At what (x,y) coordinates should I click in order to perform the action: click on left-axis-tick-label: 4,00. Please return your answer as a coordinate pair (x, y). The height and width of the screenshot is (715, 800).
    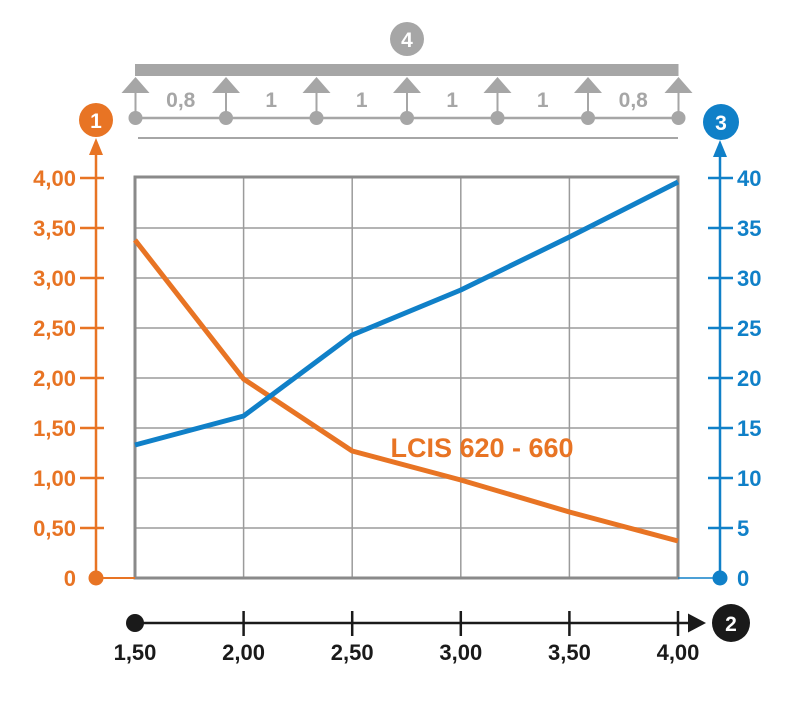
    Looking at the image, I should click on (54, 178).